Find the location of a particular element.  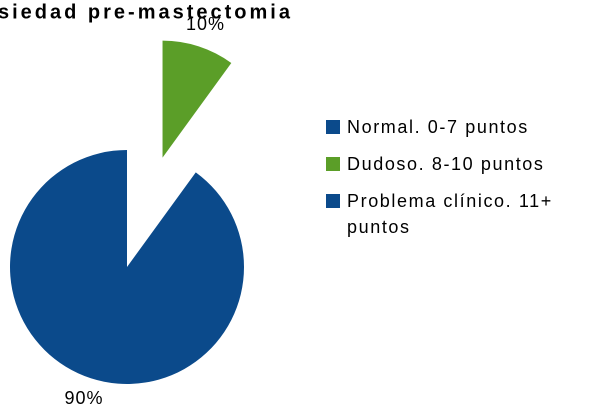

data-label: 90% is located at coordinates (84, 398).